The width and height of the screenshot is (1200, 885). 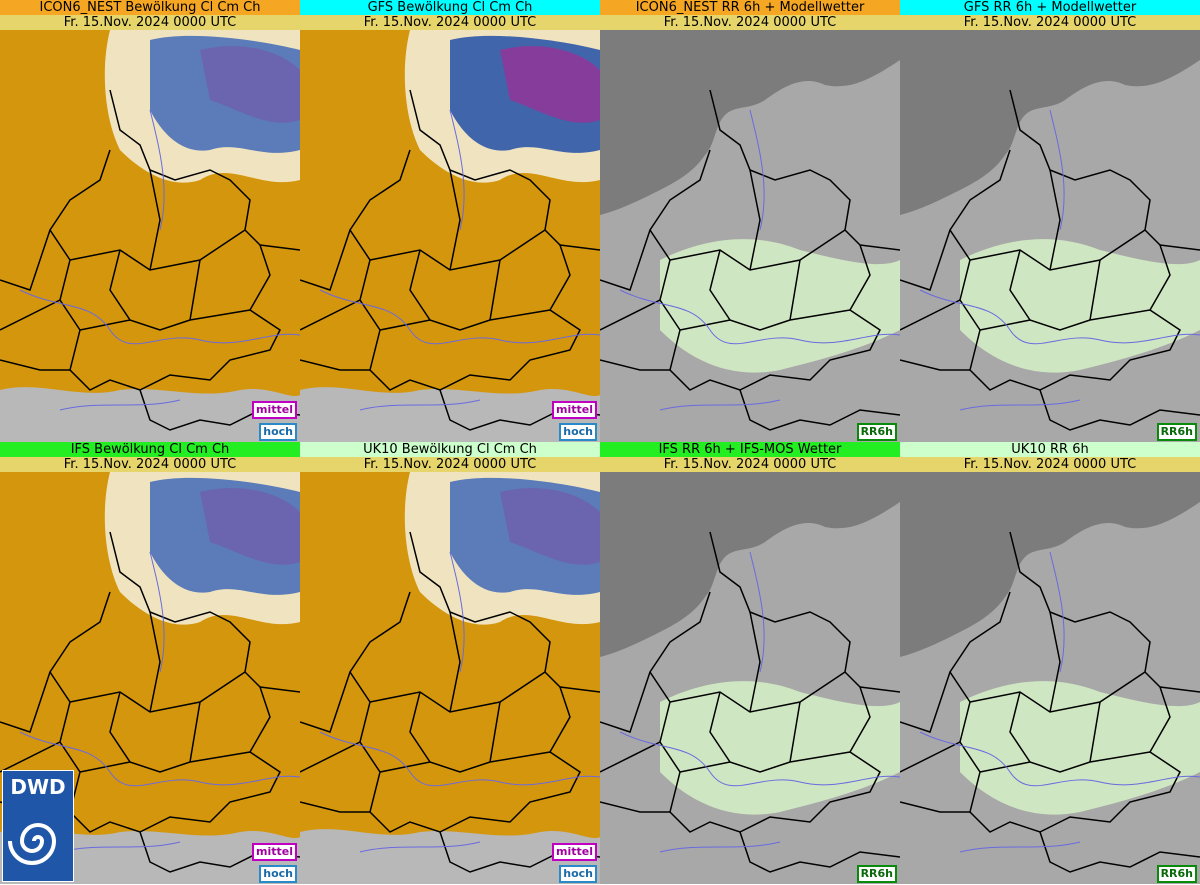 I want to click on dwd-logo: DWD, so click(x=38, y=826).